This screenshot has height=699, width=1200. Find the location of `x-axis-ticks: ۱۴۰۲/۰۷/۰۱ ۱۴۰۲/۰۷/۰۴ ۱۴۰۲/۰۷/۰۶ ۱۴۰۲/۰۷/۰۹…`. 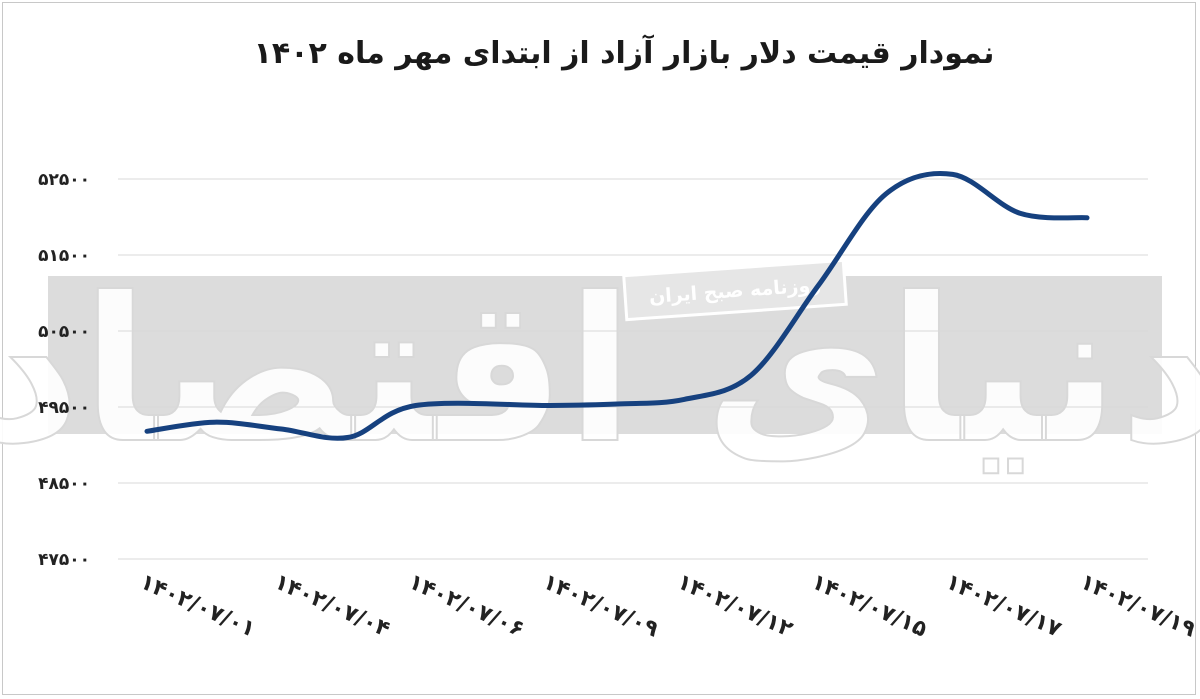

x-axis-ticks: ۱۴۰۲/۰۷/۰۱ ۱۴۰۲/۰۷/۰۴ ۱۴۰۲/۰۷/۰۶ ۱۴۰۲/۰۷/۰۹… is located at coordinates (667, 606).